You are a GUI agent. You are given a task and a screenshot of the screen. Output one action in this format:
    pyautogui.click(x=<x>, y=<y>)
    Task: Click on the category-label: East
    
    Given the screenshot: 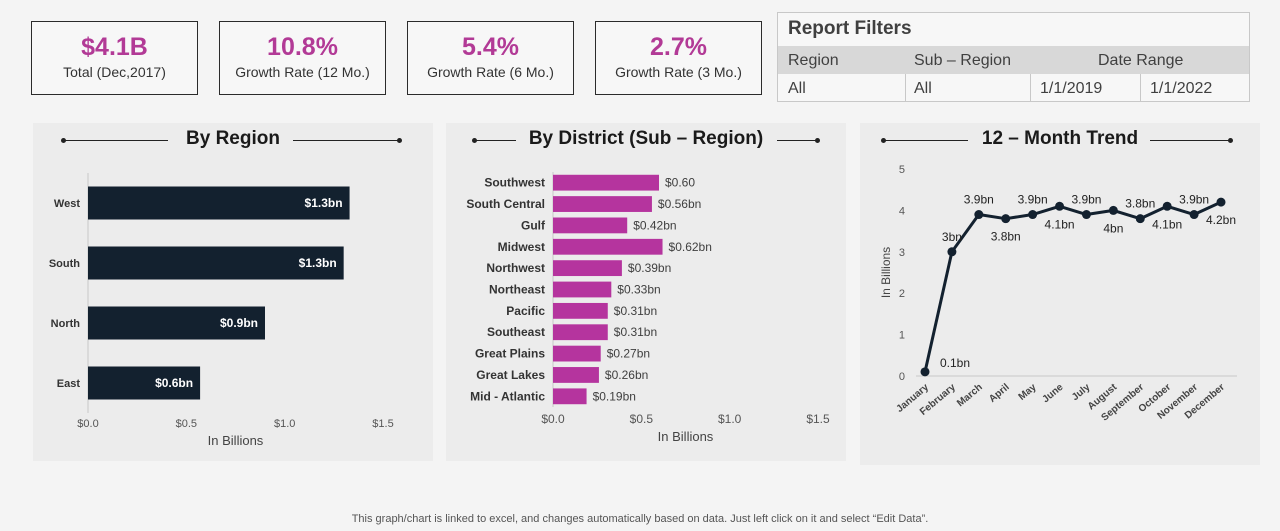 What is the action you would take?
    pyautogui.click(x=69, y=384)
    